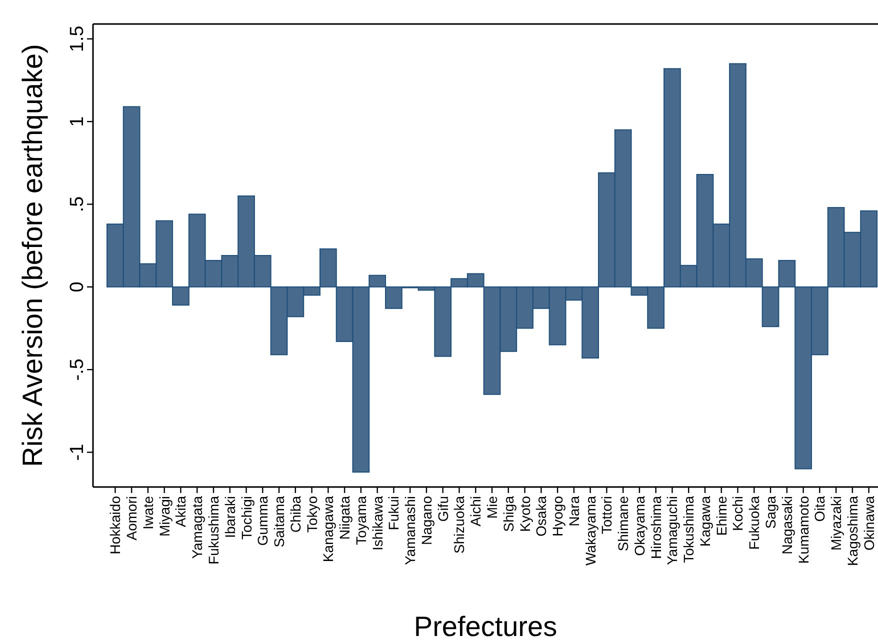 The height and width of the screenshot is (643, 878). What do you see at coordinates (541, 516) in the screenshot?
I see `x-tick-label: Osaka` at bounding box center [541, 516].